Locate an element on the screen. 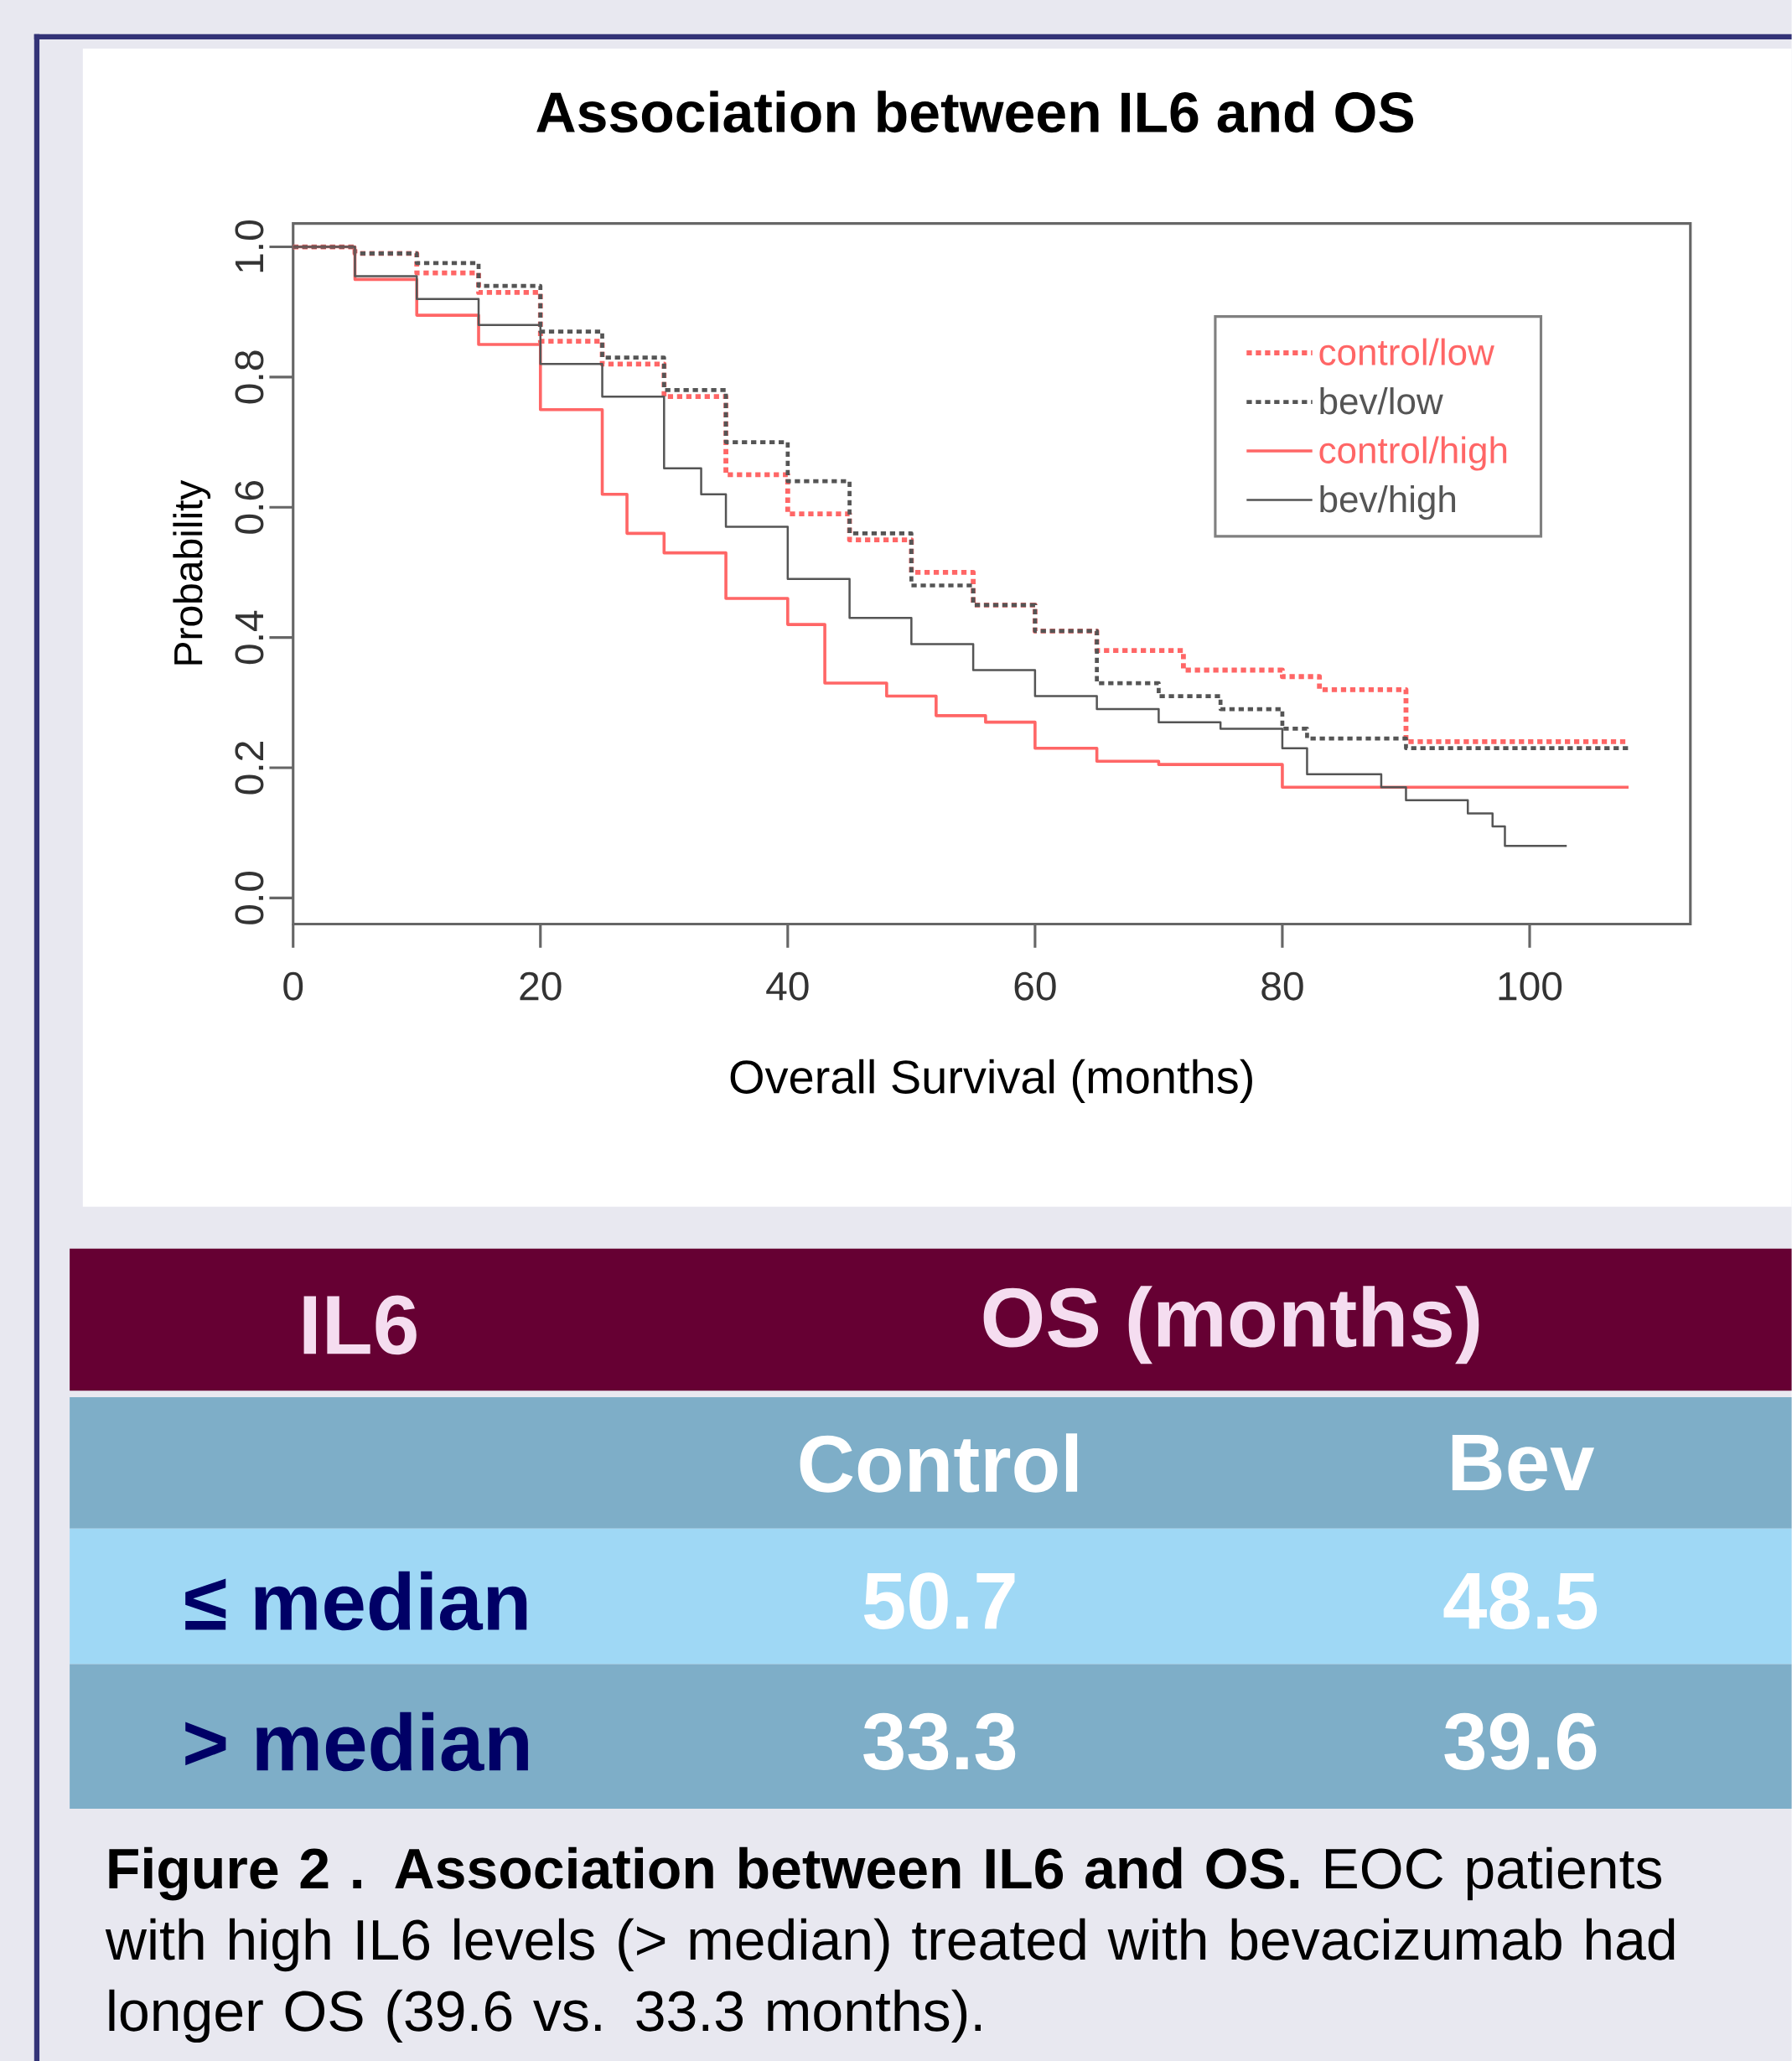  text: Bev is located at coordinates (1524, 1462).